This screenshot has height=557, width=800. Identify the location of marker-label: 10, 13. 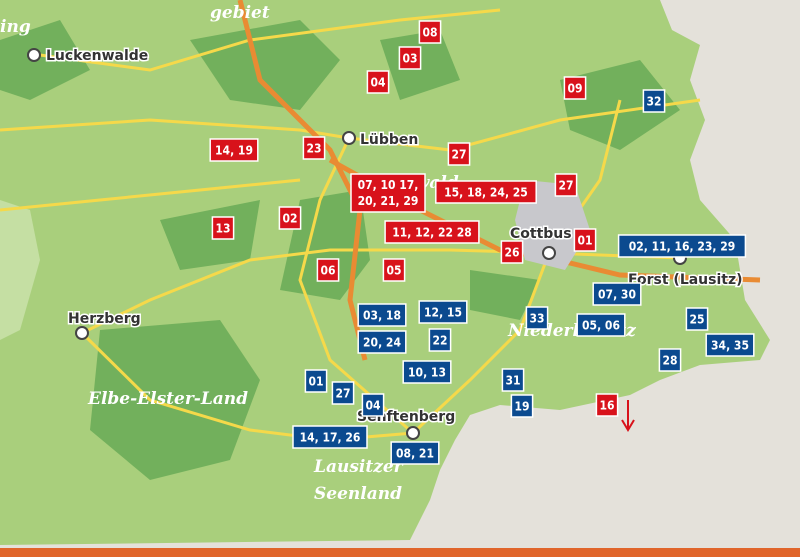
(427, 373).